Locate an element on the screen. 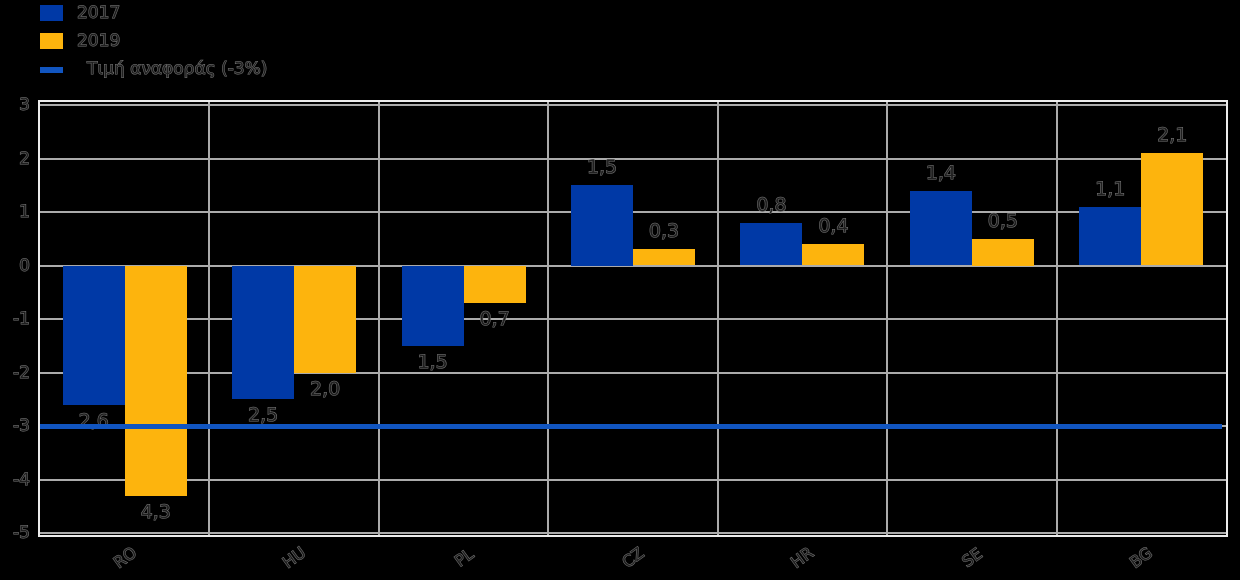 Image resolution: width=1240 pixels, height=580 pixels. y-tick-label: 3 is located at coordinates (25, 105).